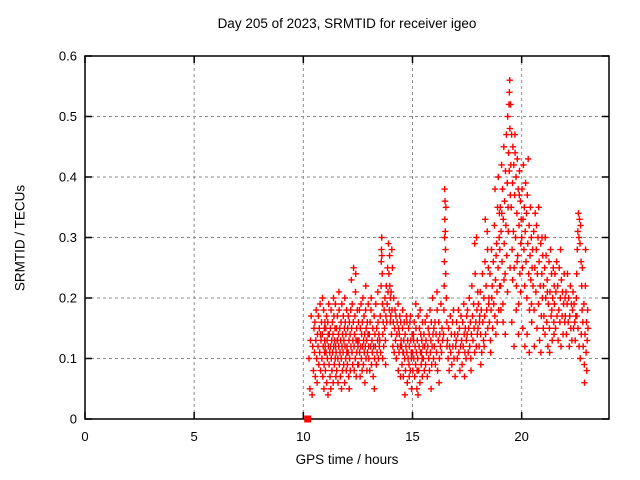 Image resolution: width=640 pixels, height=480 pixels. I want to click on x-tick-label: 10, so click(303, 436).